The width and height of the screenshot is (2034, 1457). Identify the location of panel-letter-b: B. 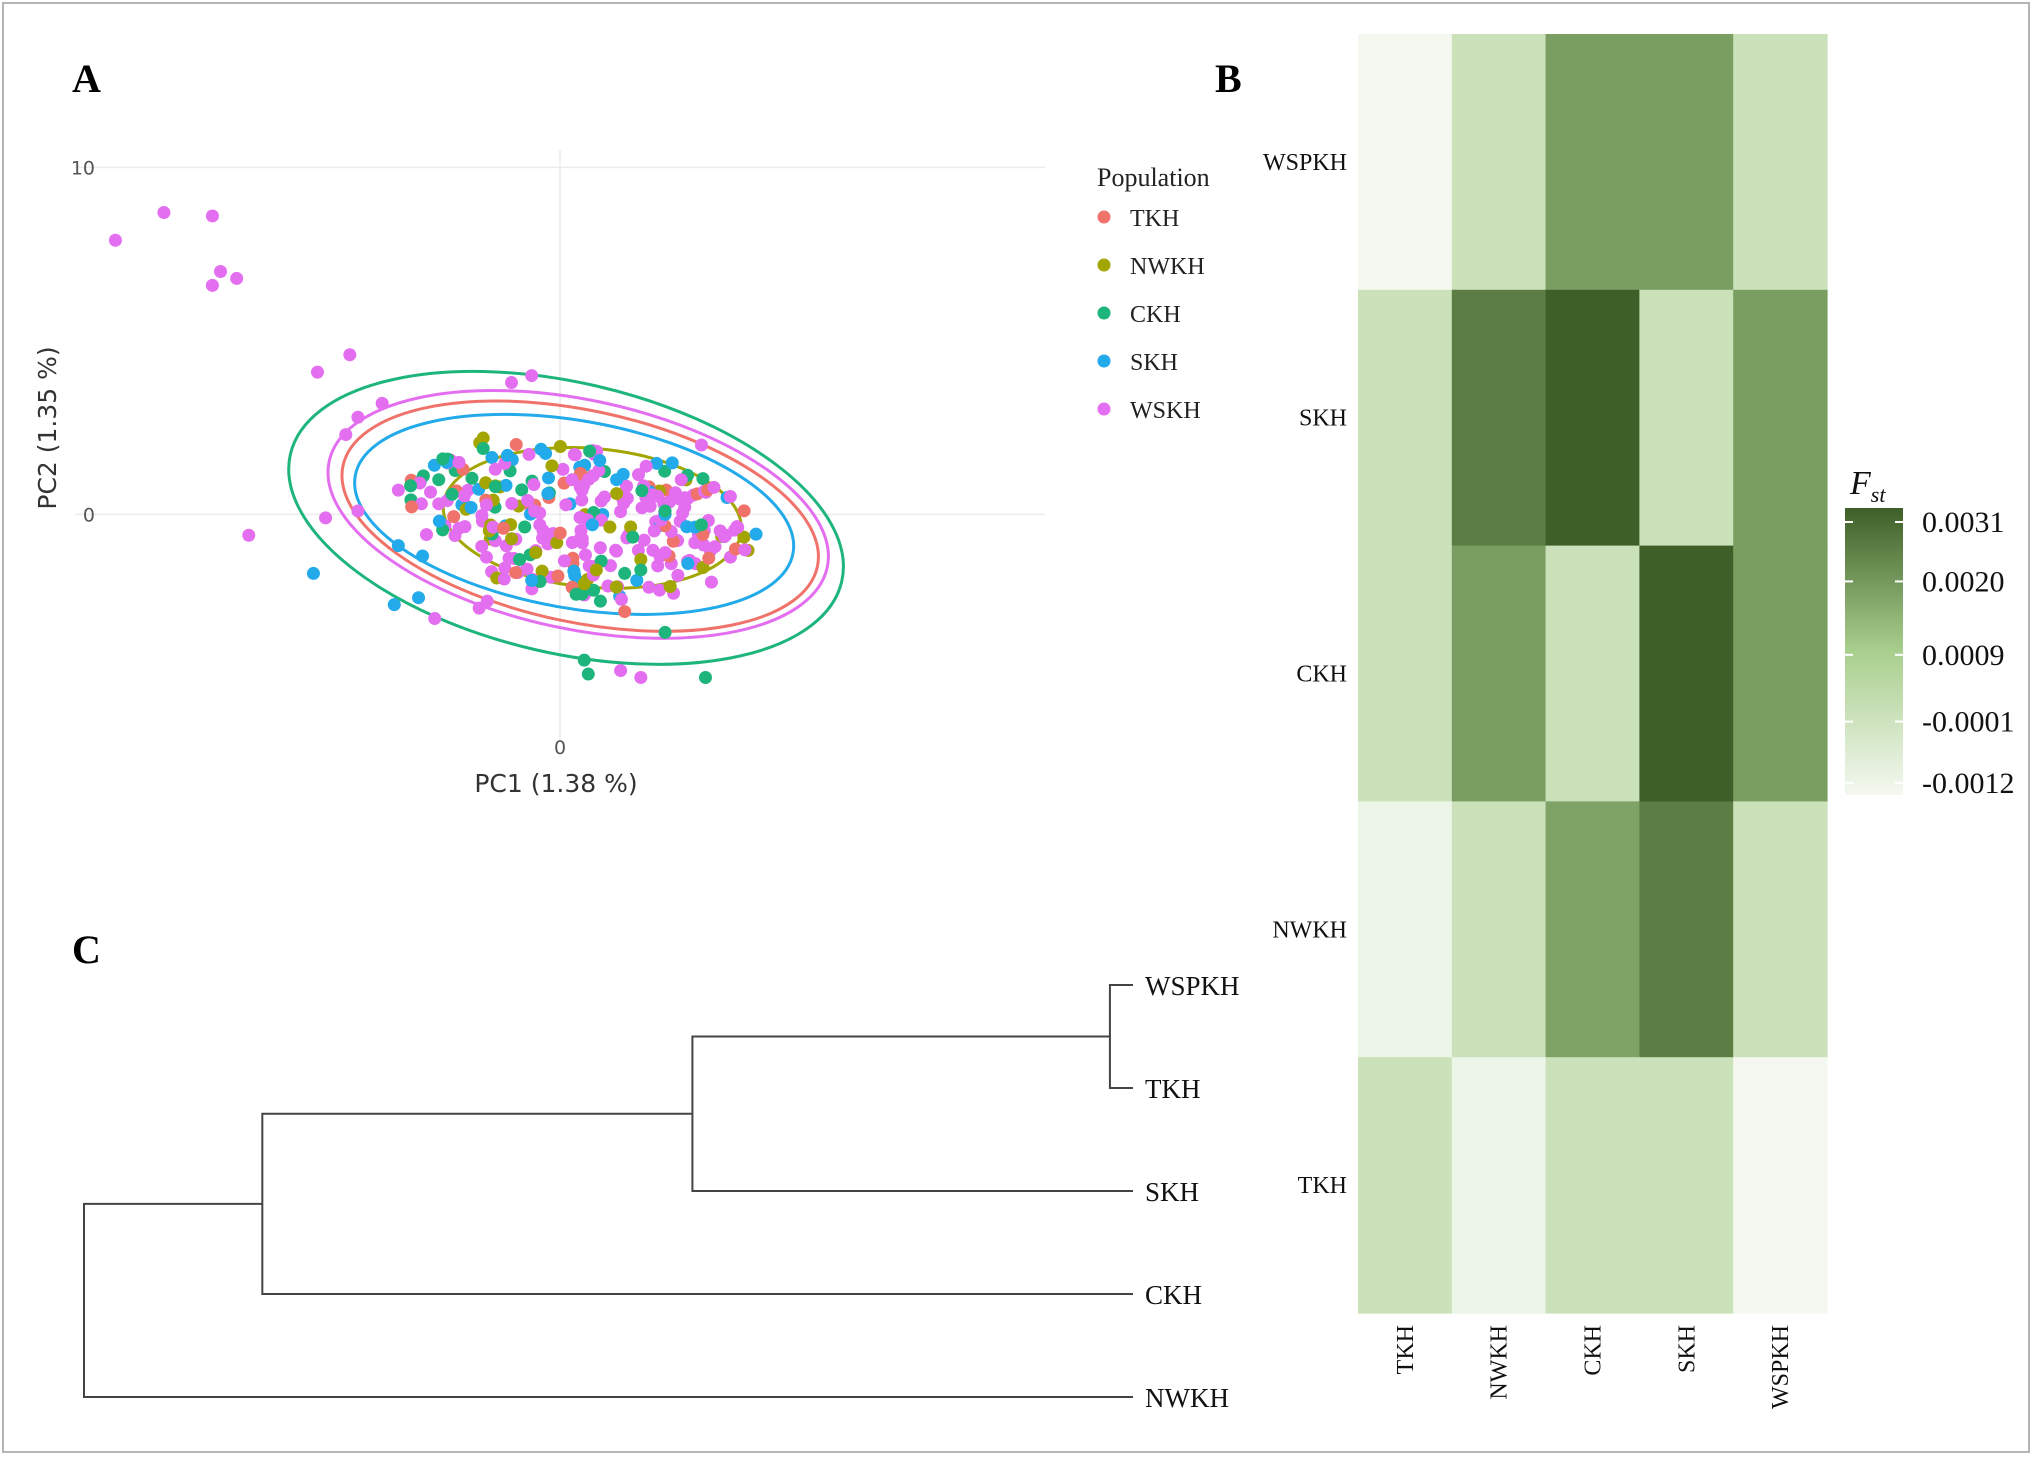
(1228, 78).